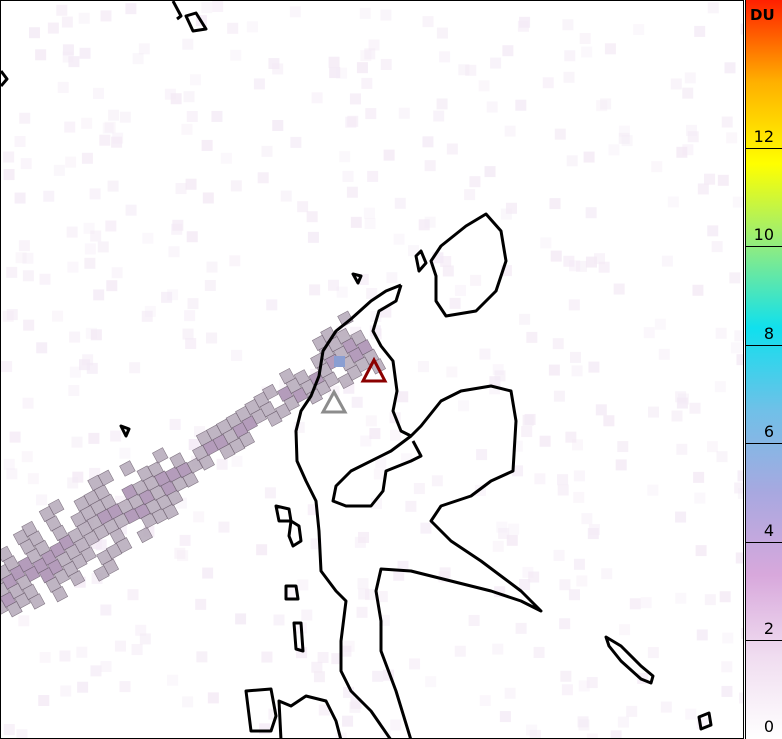 The image size is (782, 739). I want to click on colorbar-tick, so click(764, 444).